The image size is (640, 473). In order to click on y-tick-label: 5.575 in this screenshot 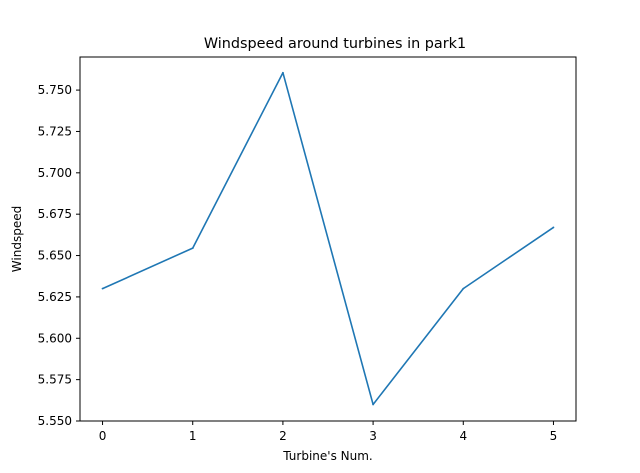, I will do `click(55, 380)`.